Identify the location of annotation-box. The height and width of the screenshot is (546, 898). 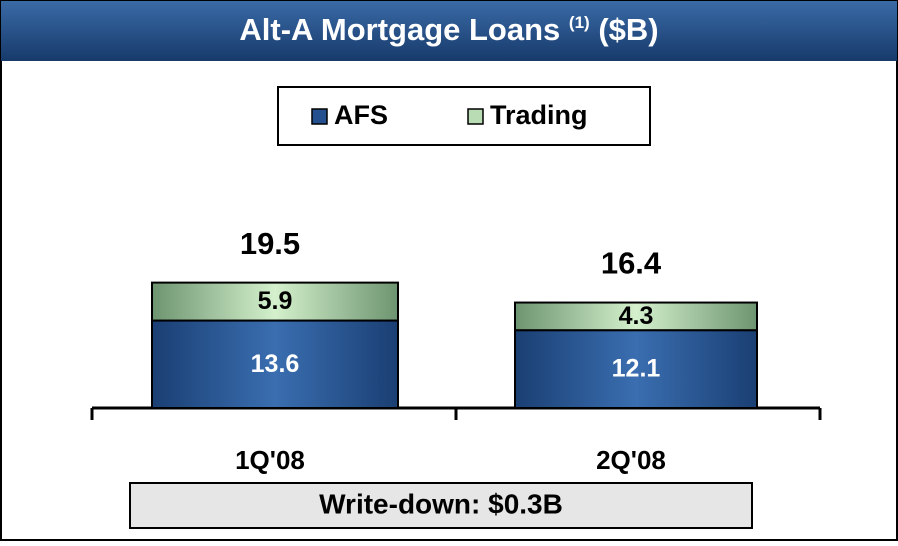
(441, 505).